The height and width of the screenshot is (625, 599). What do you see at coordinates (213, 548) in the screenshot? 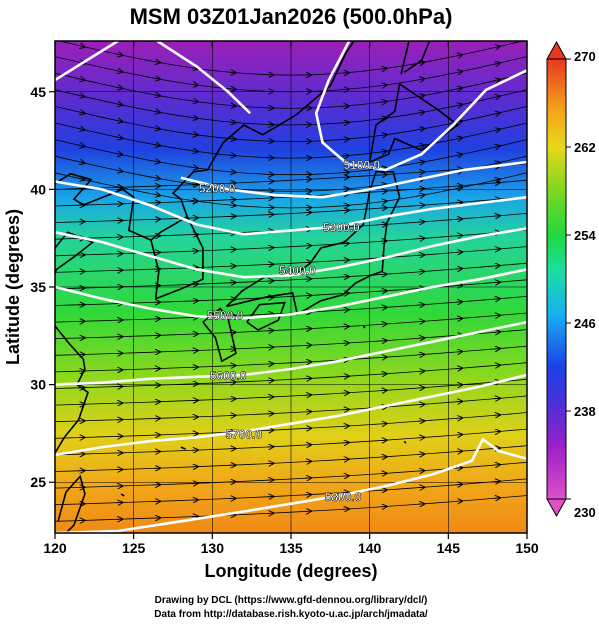
I see `x-tick-label: 130` at bounding box center [213, 548].